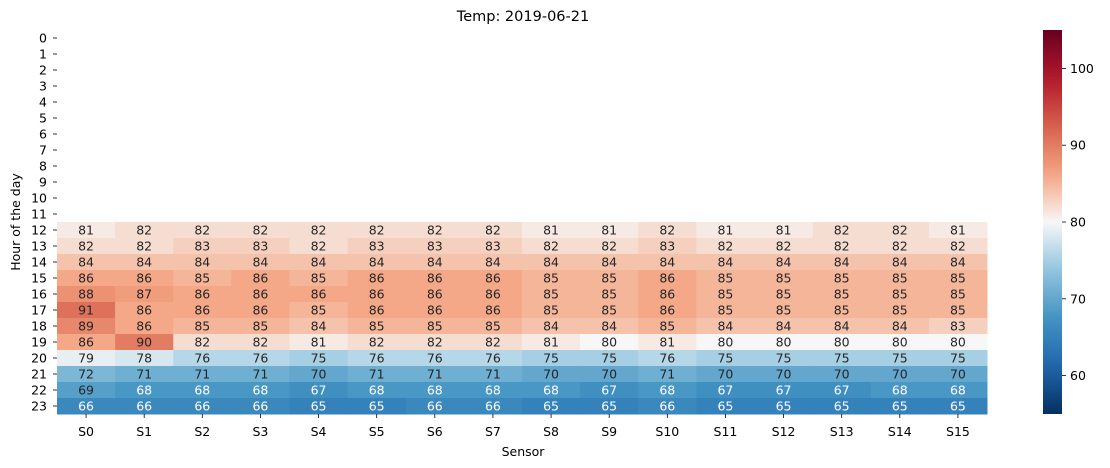 This screenshot has width=1110, height=468. Describe the element at coordinates (39, 326) in the screenshot. I see `y-tick-label: 18` at that location.